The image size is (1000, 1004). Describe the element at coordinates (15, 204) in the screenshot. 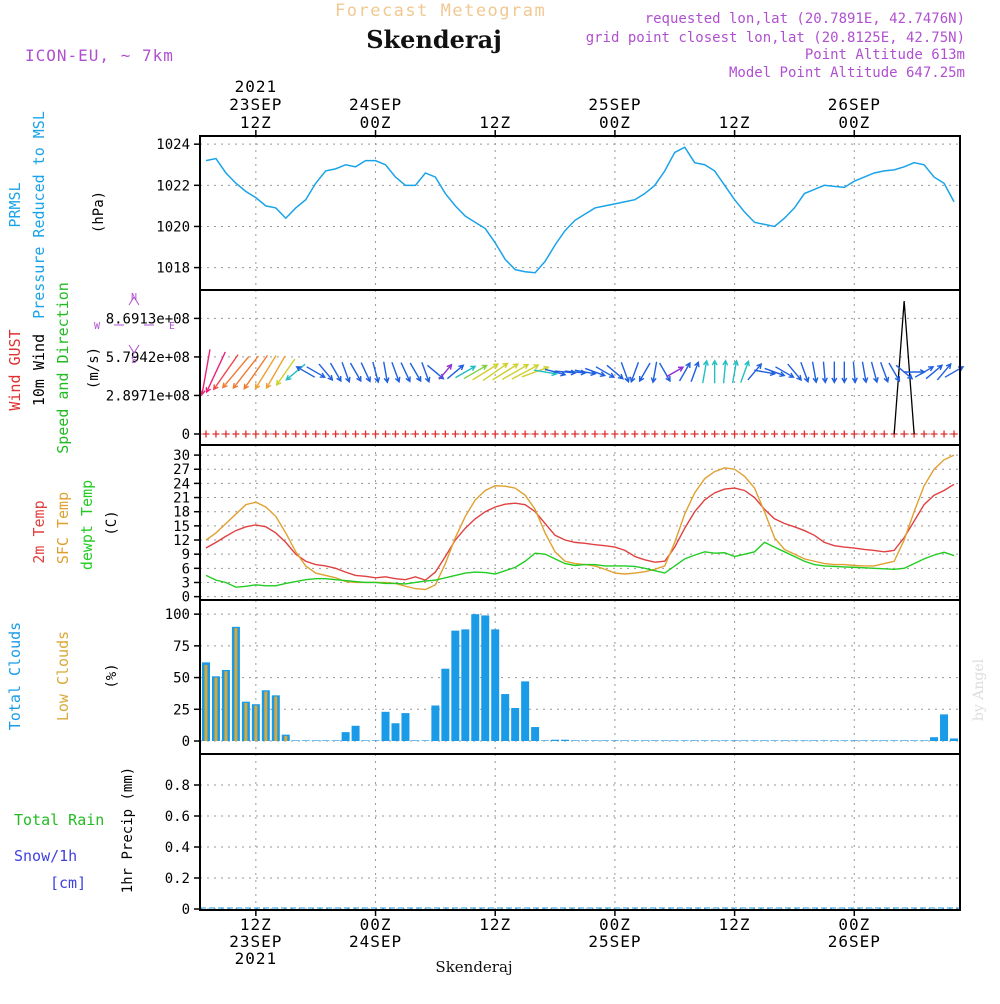

I see `pressure-label-prmsl: PRMSL` at that location.